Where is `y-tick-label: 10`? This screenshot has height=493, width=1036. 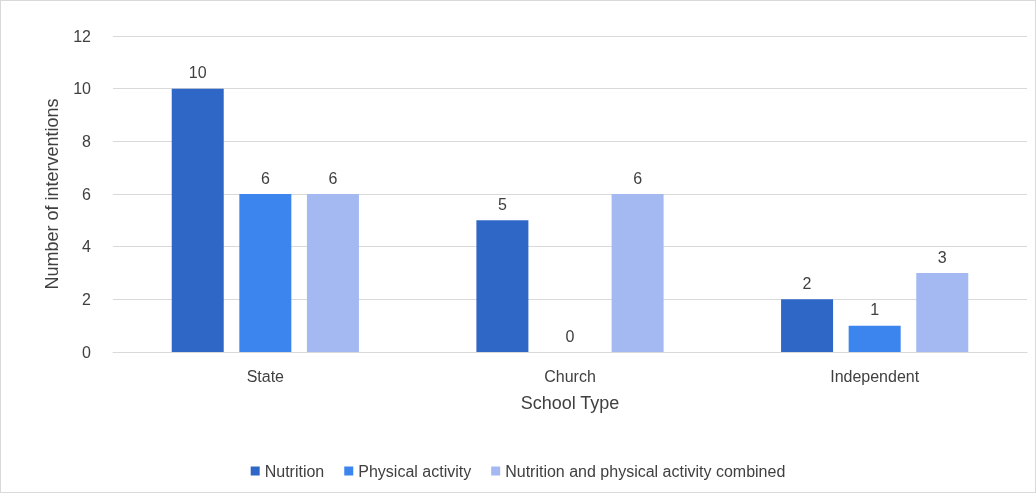 y-tick-label: 10 is located at coordinates (82, 89).